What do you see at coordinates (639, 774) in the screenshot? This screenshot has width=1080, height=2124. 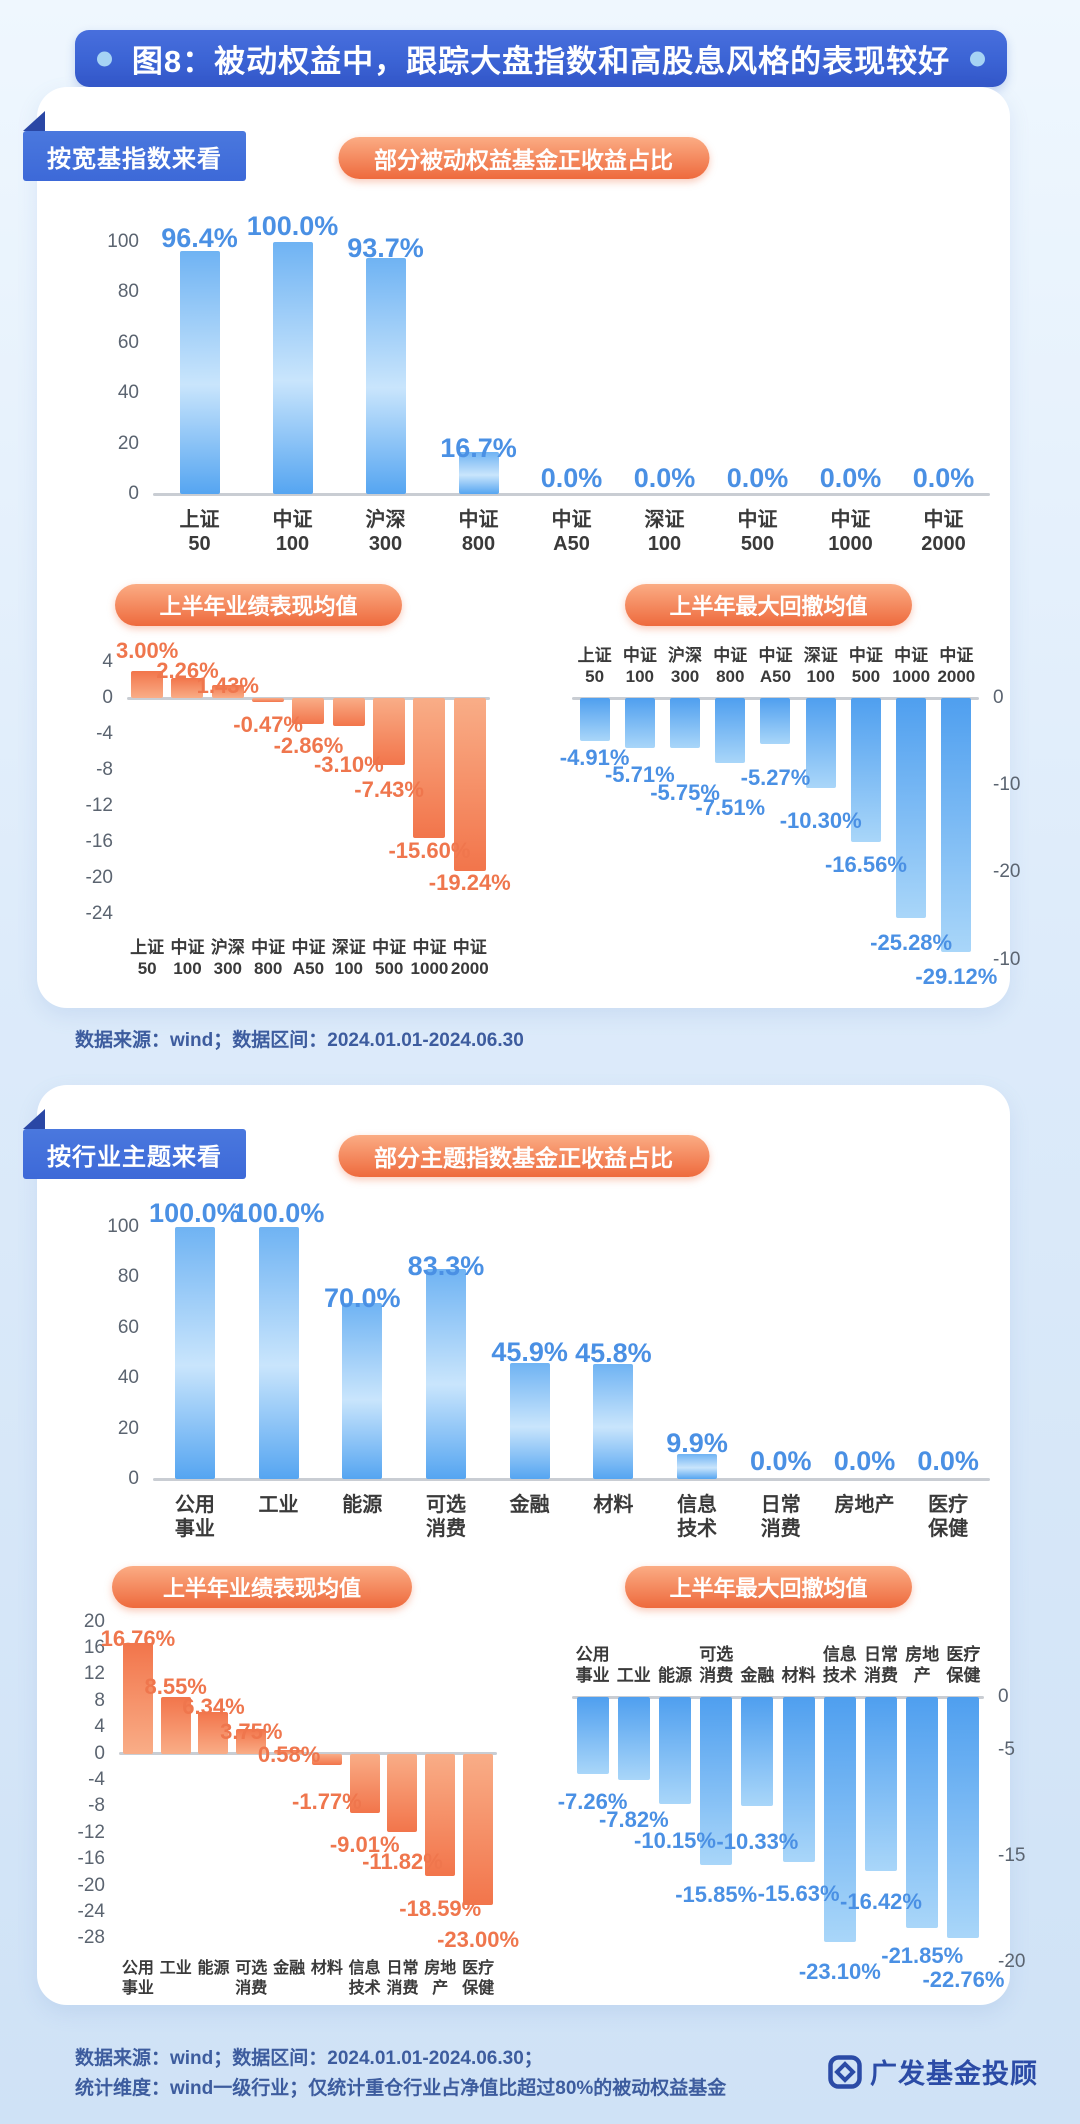 I see `value-label: -5.71%` at bounding box center [639, 774].